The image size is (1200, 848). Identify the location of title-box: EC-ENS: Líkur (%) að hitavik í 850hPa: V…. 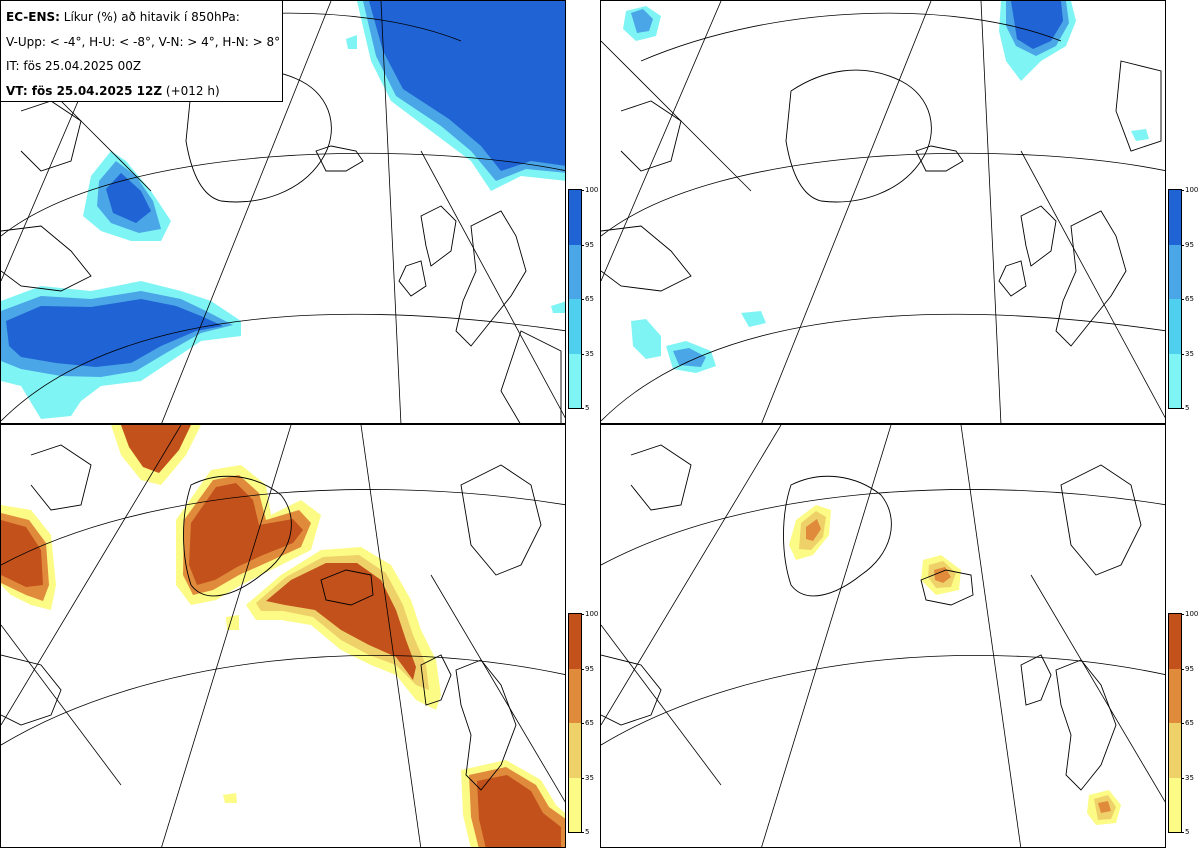
(142, 51).